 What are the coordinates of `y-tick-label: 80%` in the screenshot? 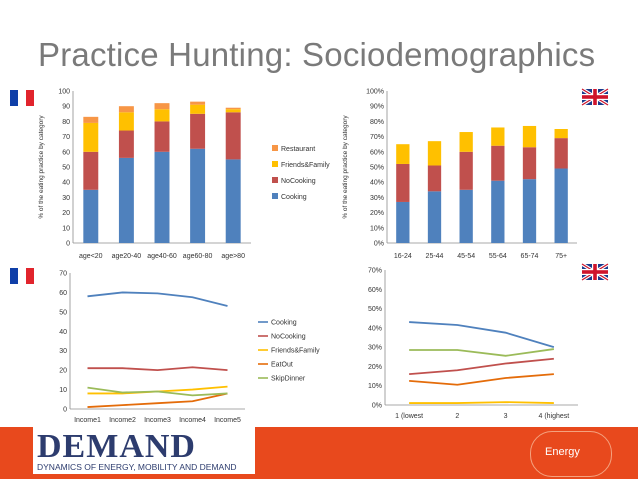 It's located at (377, 122).